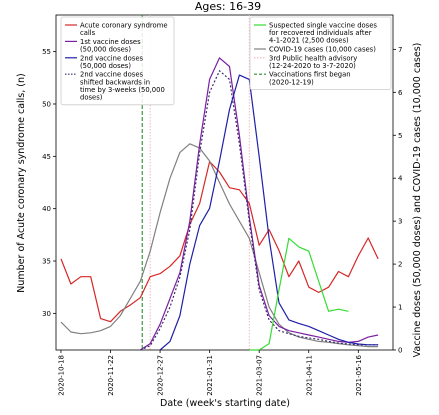  What do you see at coordinates (110, 46) in the screenshot?
I see `legend-label: 1st vaccine doses (50,000 doses)` at bounding box center [110, 46].